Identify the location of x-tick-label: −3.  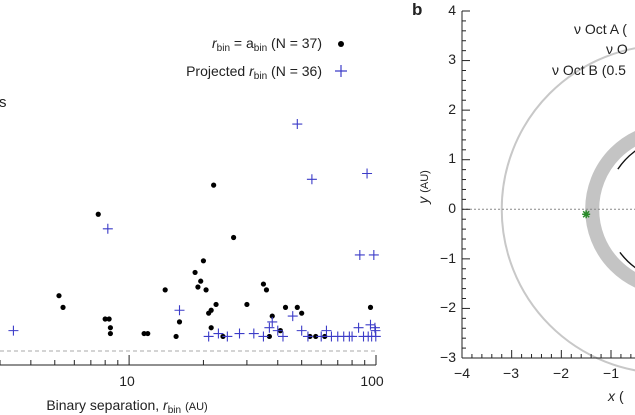
(511, 373).